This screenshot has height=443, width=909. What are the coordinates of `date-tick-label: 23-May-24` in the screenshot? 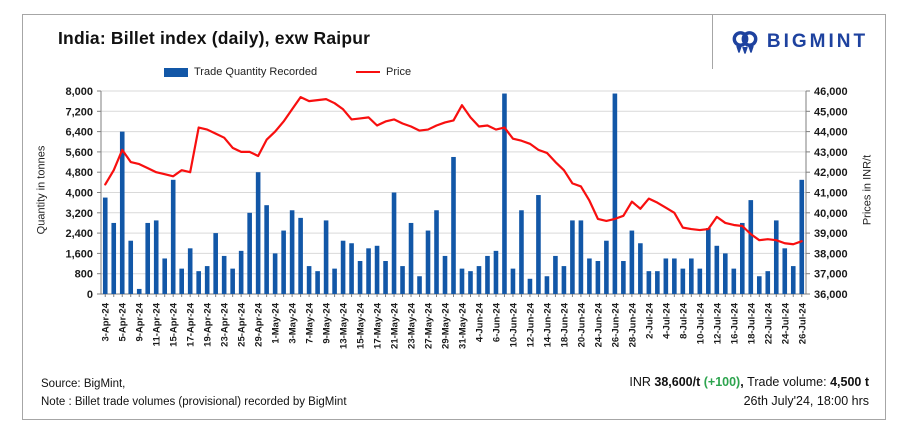 It's located at (412, 325).